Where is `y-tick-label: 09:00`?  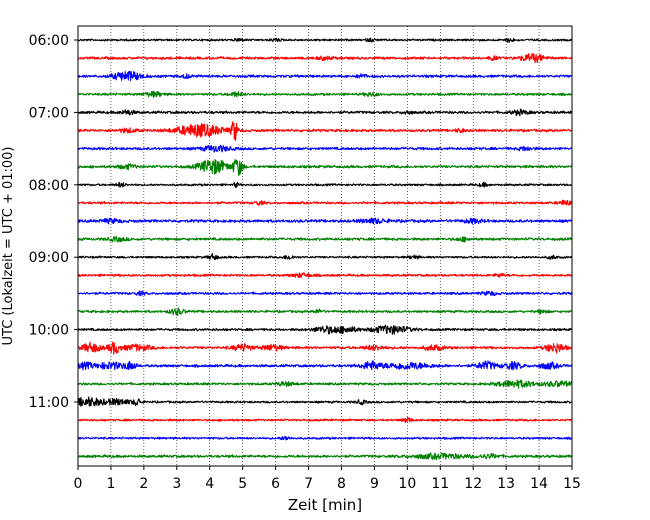
y-tick-label: 09:00 is located at coordinates (49, 258).